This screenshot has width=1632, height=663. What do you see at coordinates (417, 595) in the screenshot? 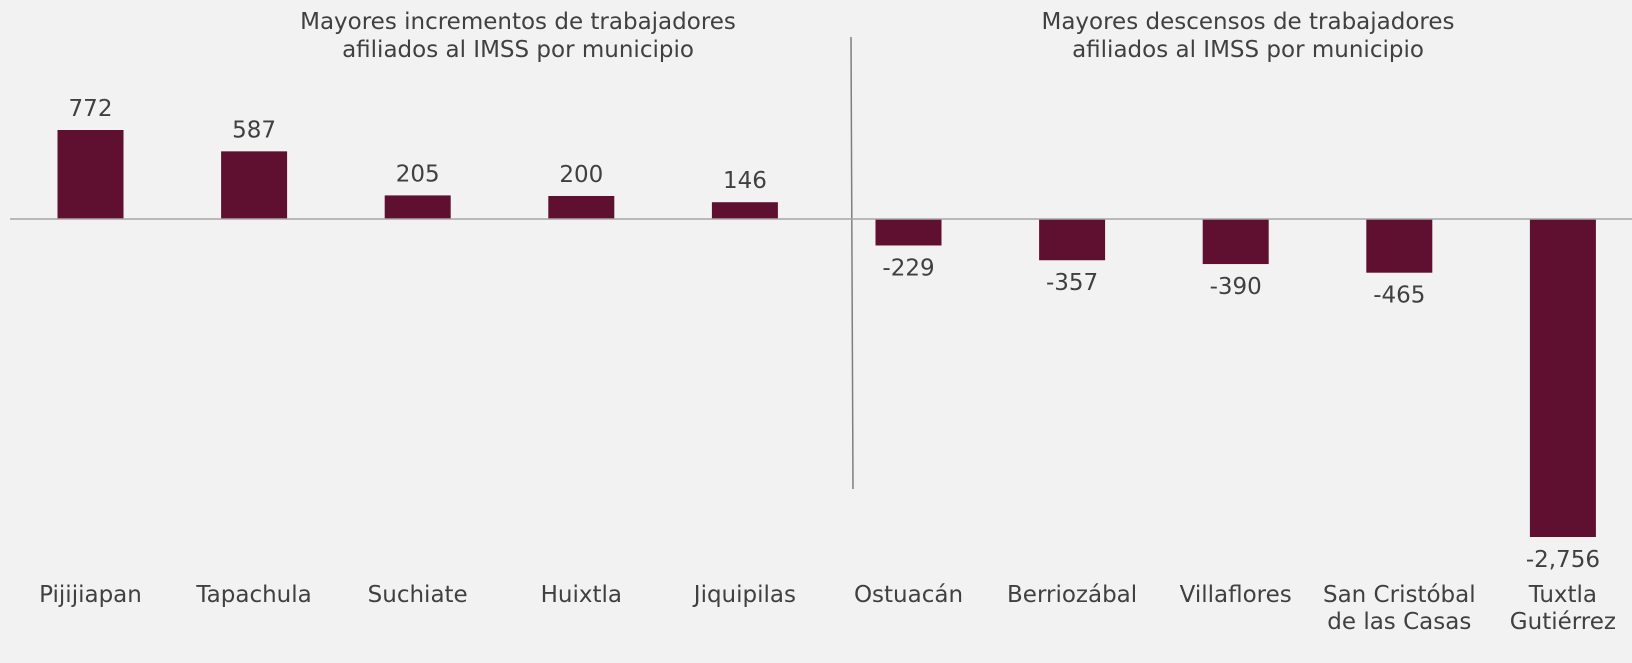
I see `x-tick-label: Suchiate` at bounding box center [417, 595].